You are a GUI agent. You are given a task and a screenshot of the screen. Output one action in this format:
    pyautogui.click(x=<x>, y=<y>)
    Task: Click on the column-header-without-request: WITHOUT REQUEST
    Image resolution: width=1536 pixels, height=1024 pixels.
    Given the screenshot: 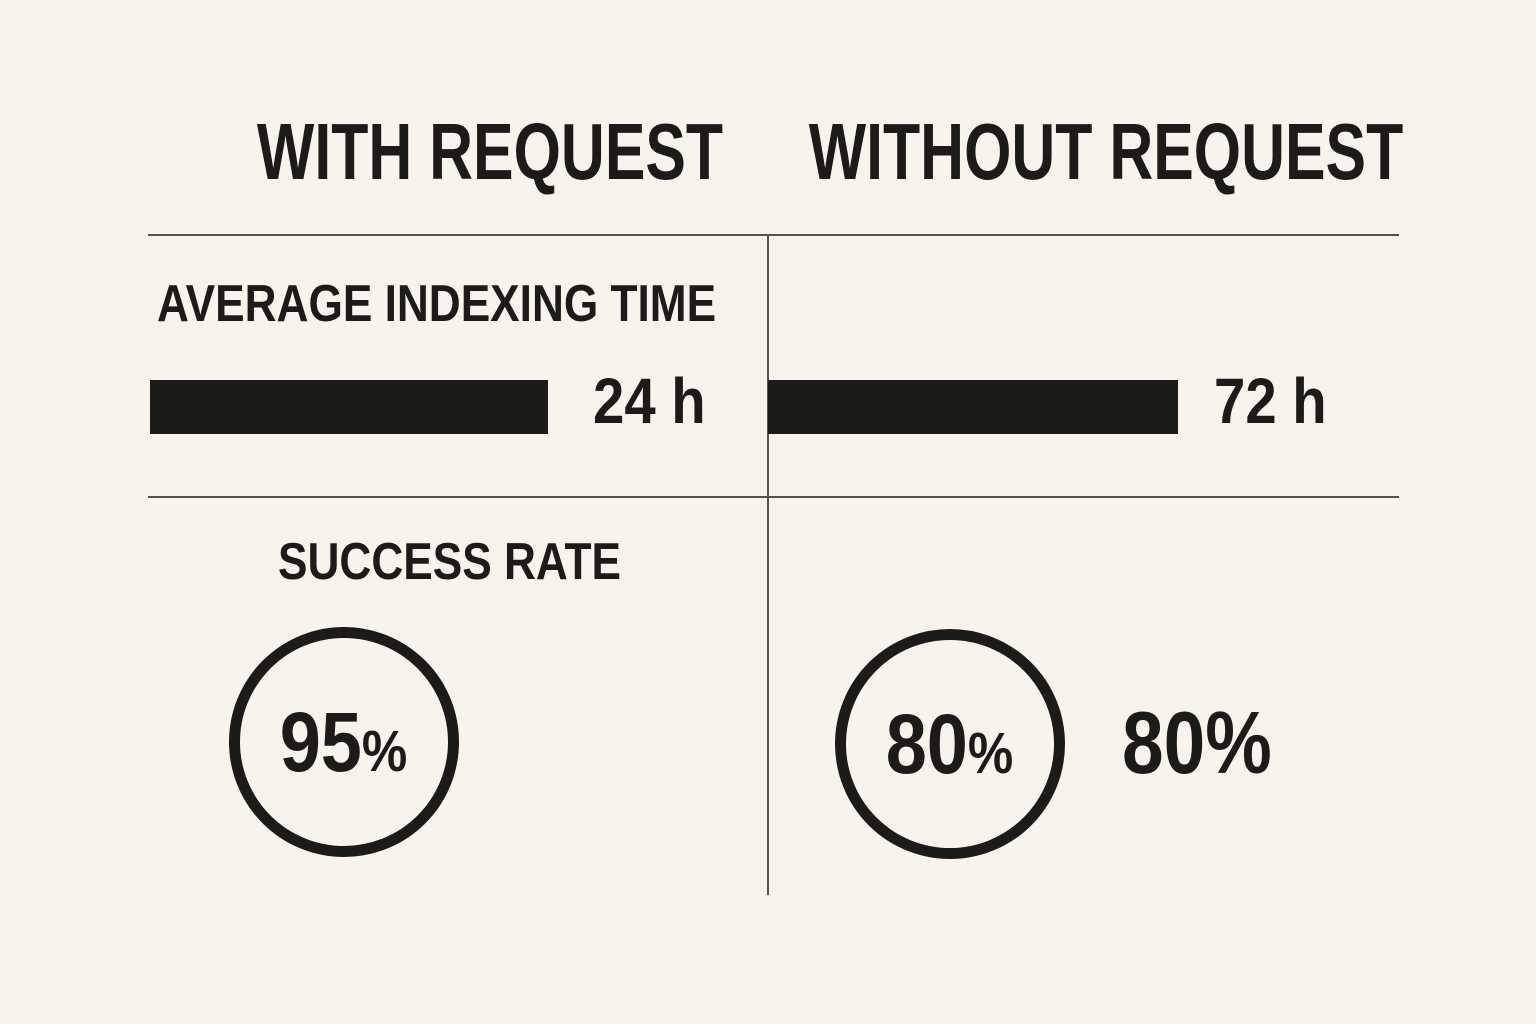 What is the action you would take?
    pyautogui.click(x=1106, y=151)
    